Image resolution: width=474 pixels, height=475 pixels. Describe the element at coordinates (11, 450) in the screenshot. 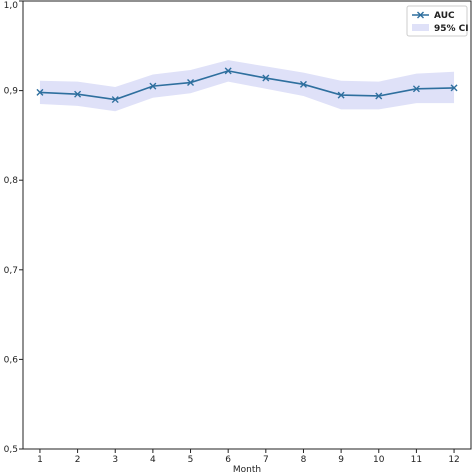

I see `y-tick-label: 0,5` at that location.